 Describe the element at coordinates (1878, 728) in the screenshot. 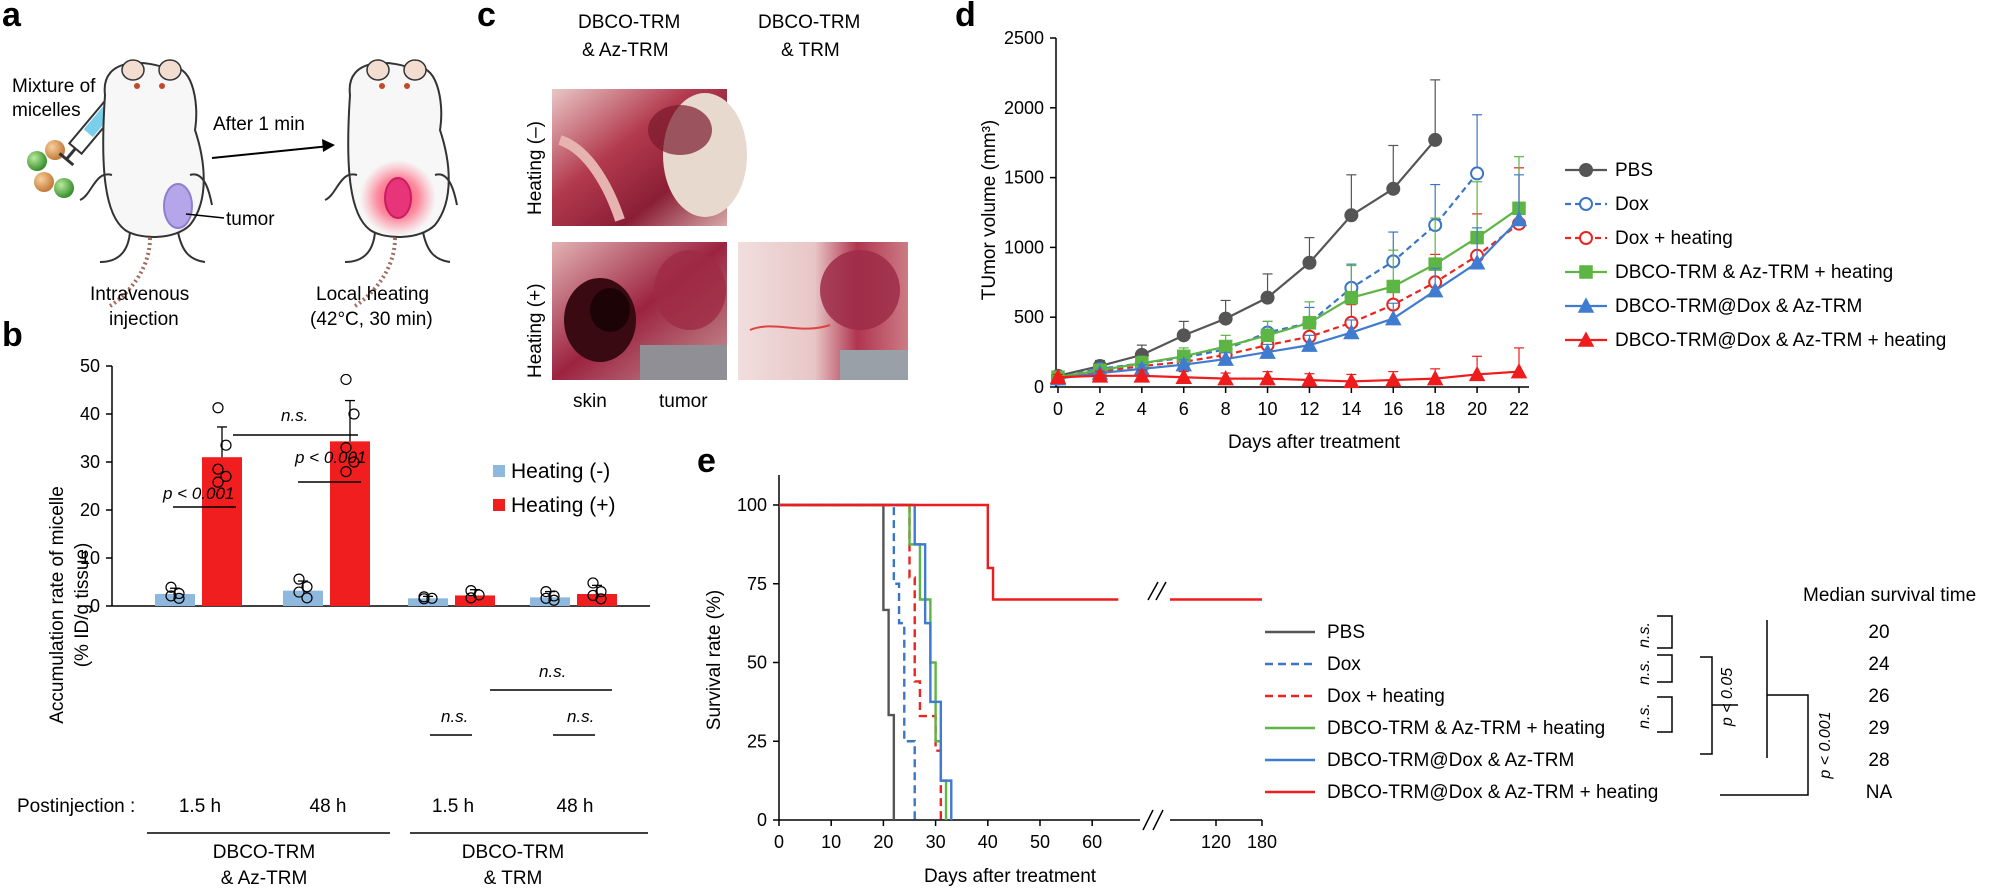

I see `e-median-3: 29` at that location.